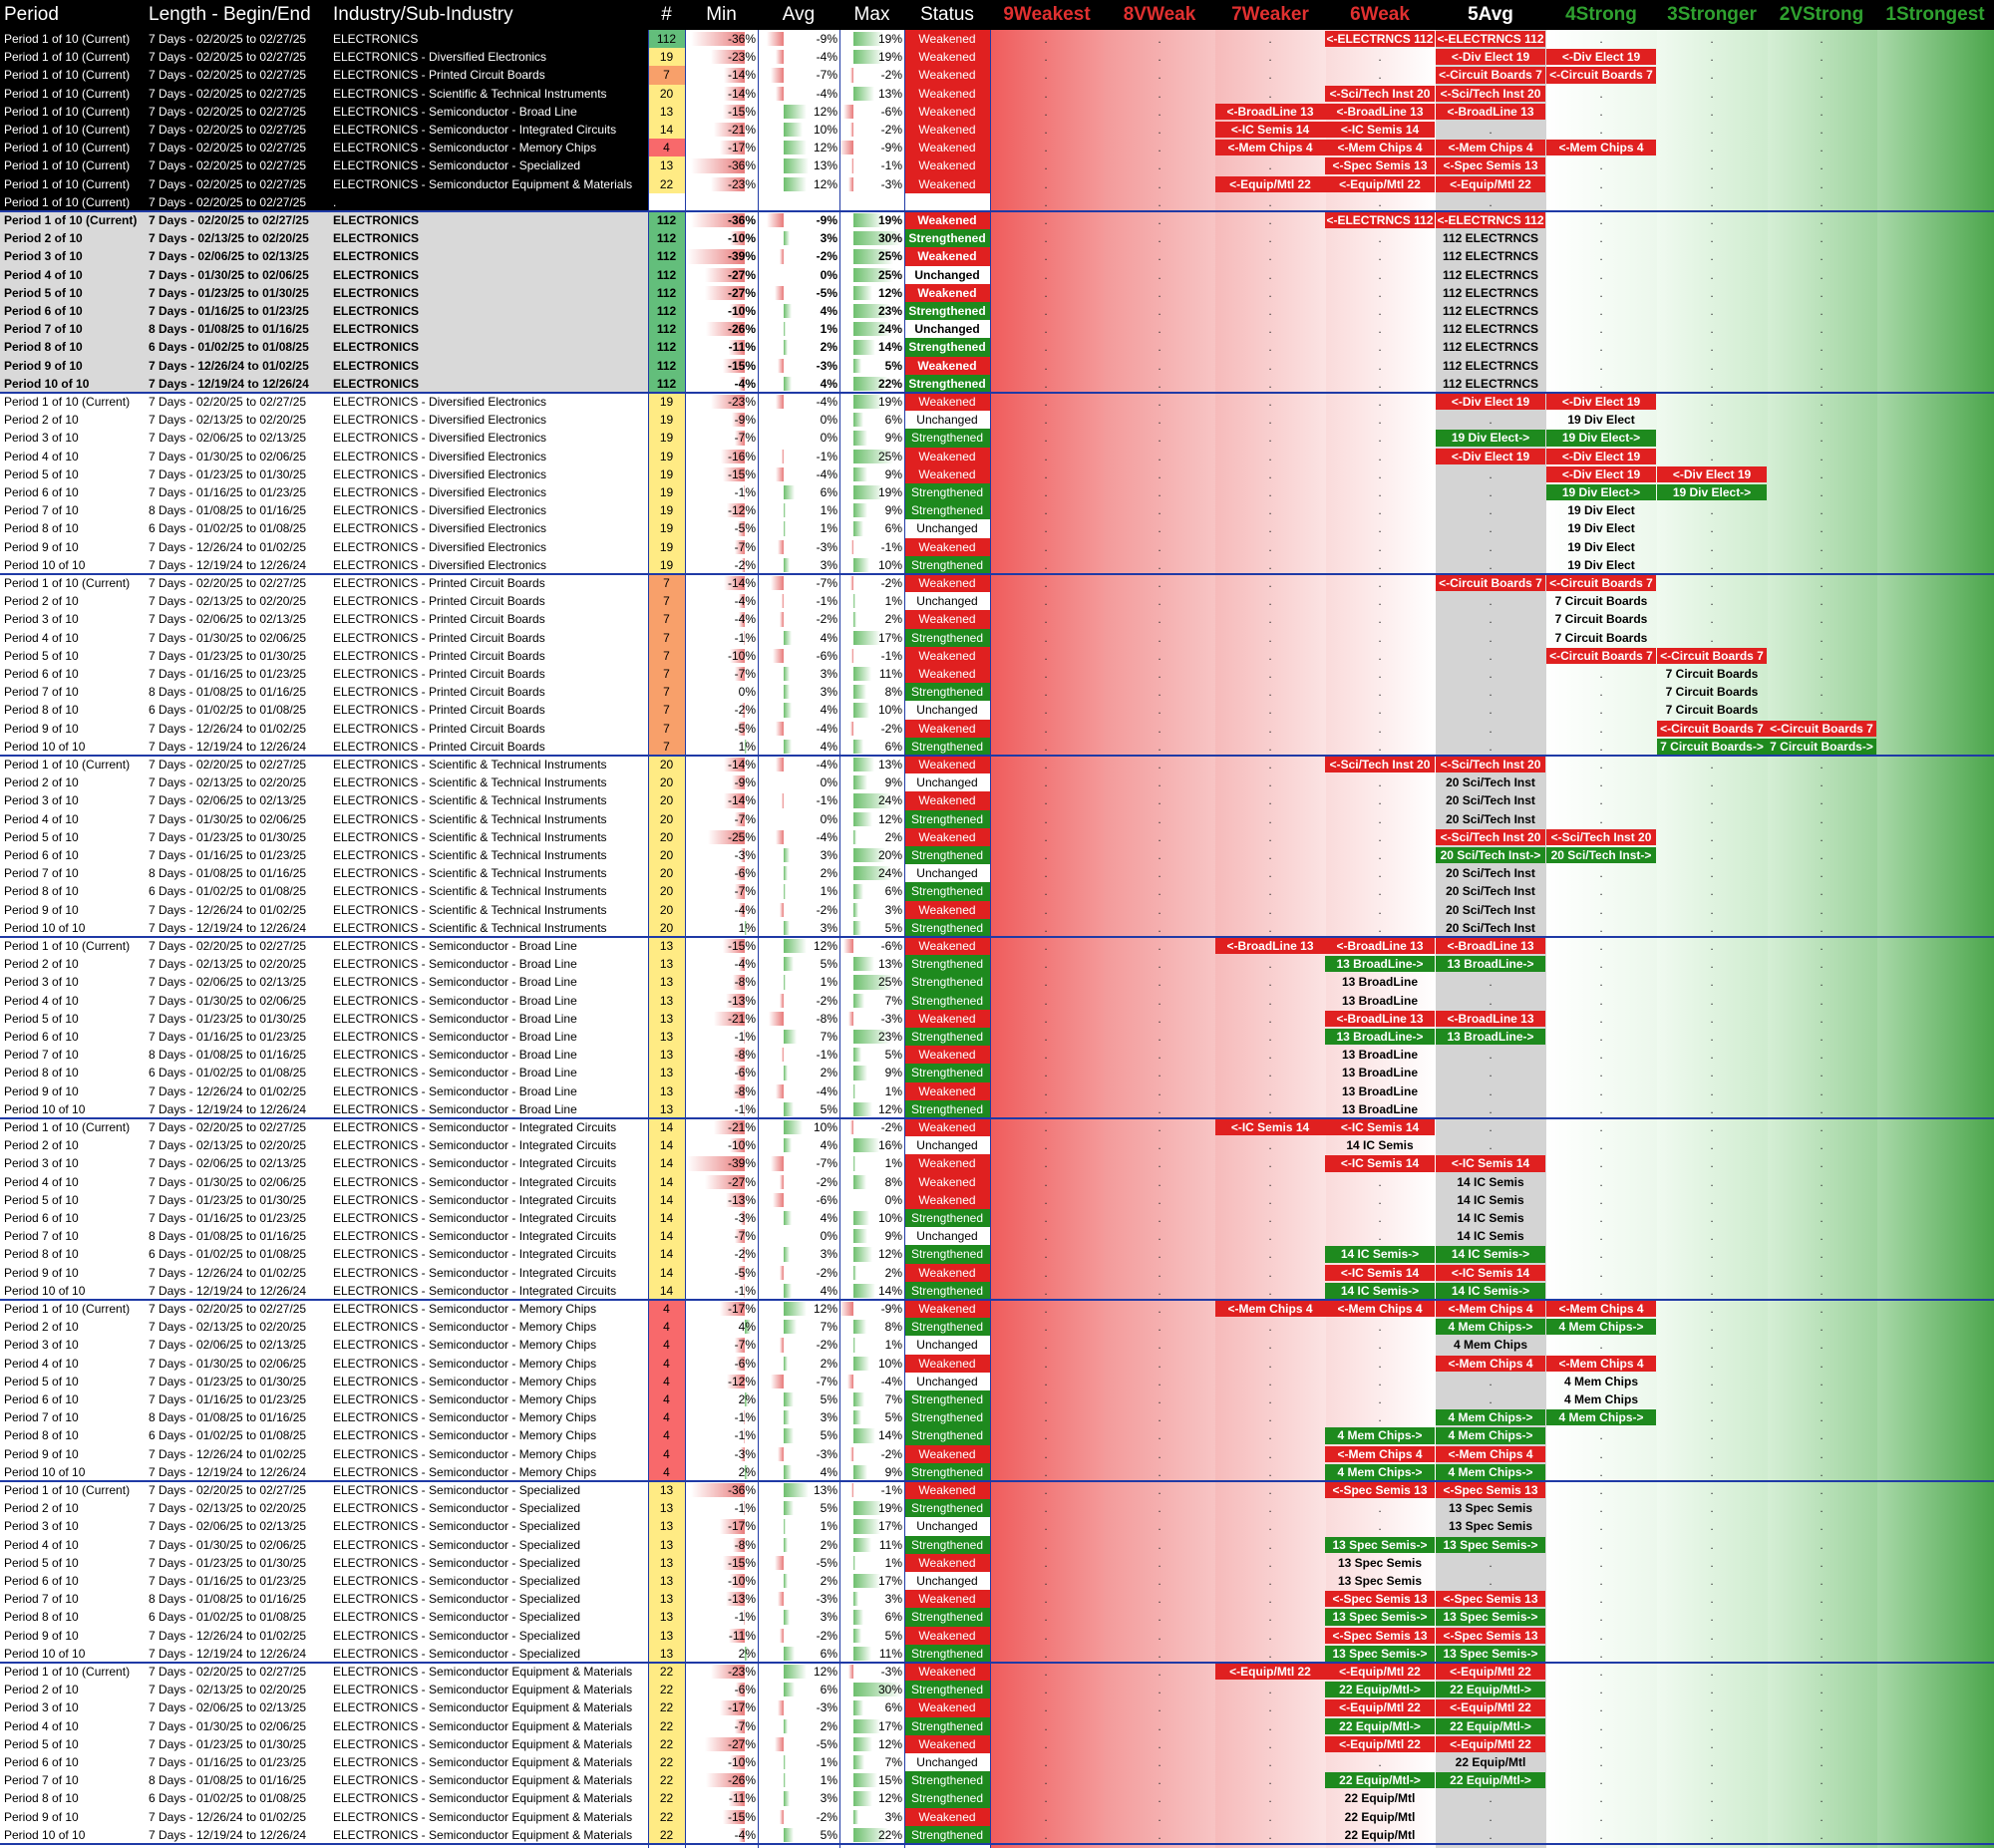 The width and height of the screenshot is (1994, 1848). I want to click on zone-cell: 19 Div Elect->, so click(1601, 438).